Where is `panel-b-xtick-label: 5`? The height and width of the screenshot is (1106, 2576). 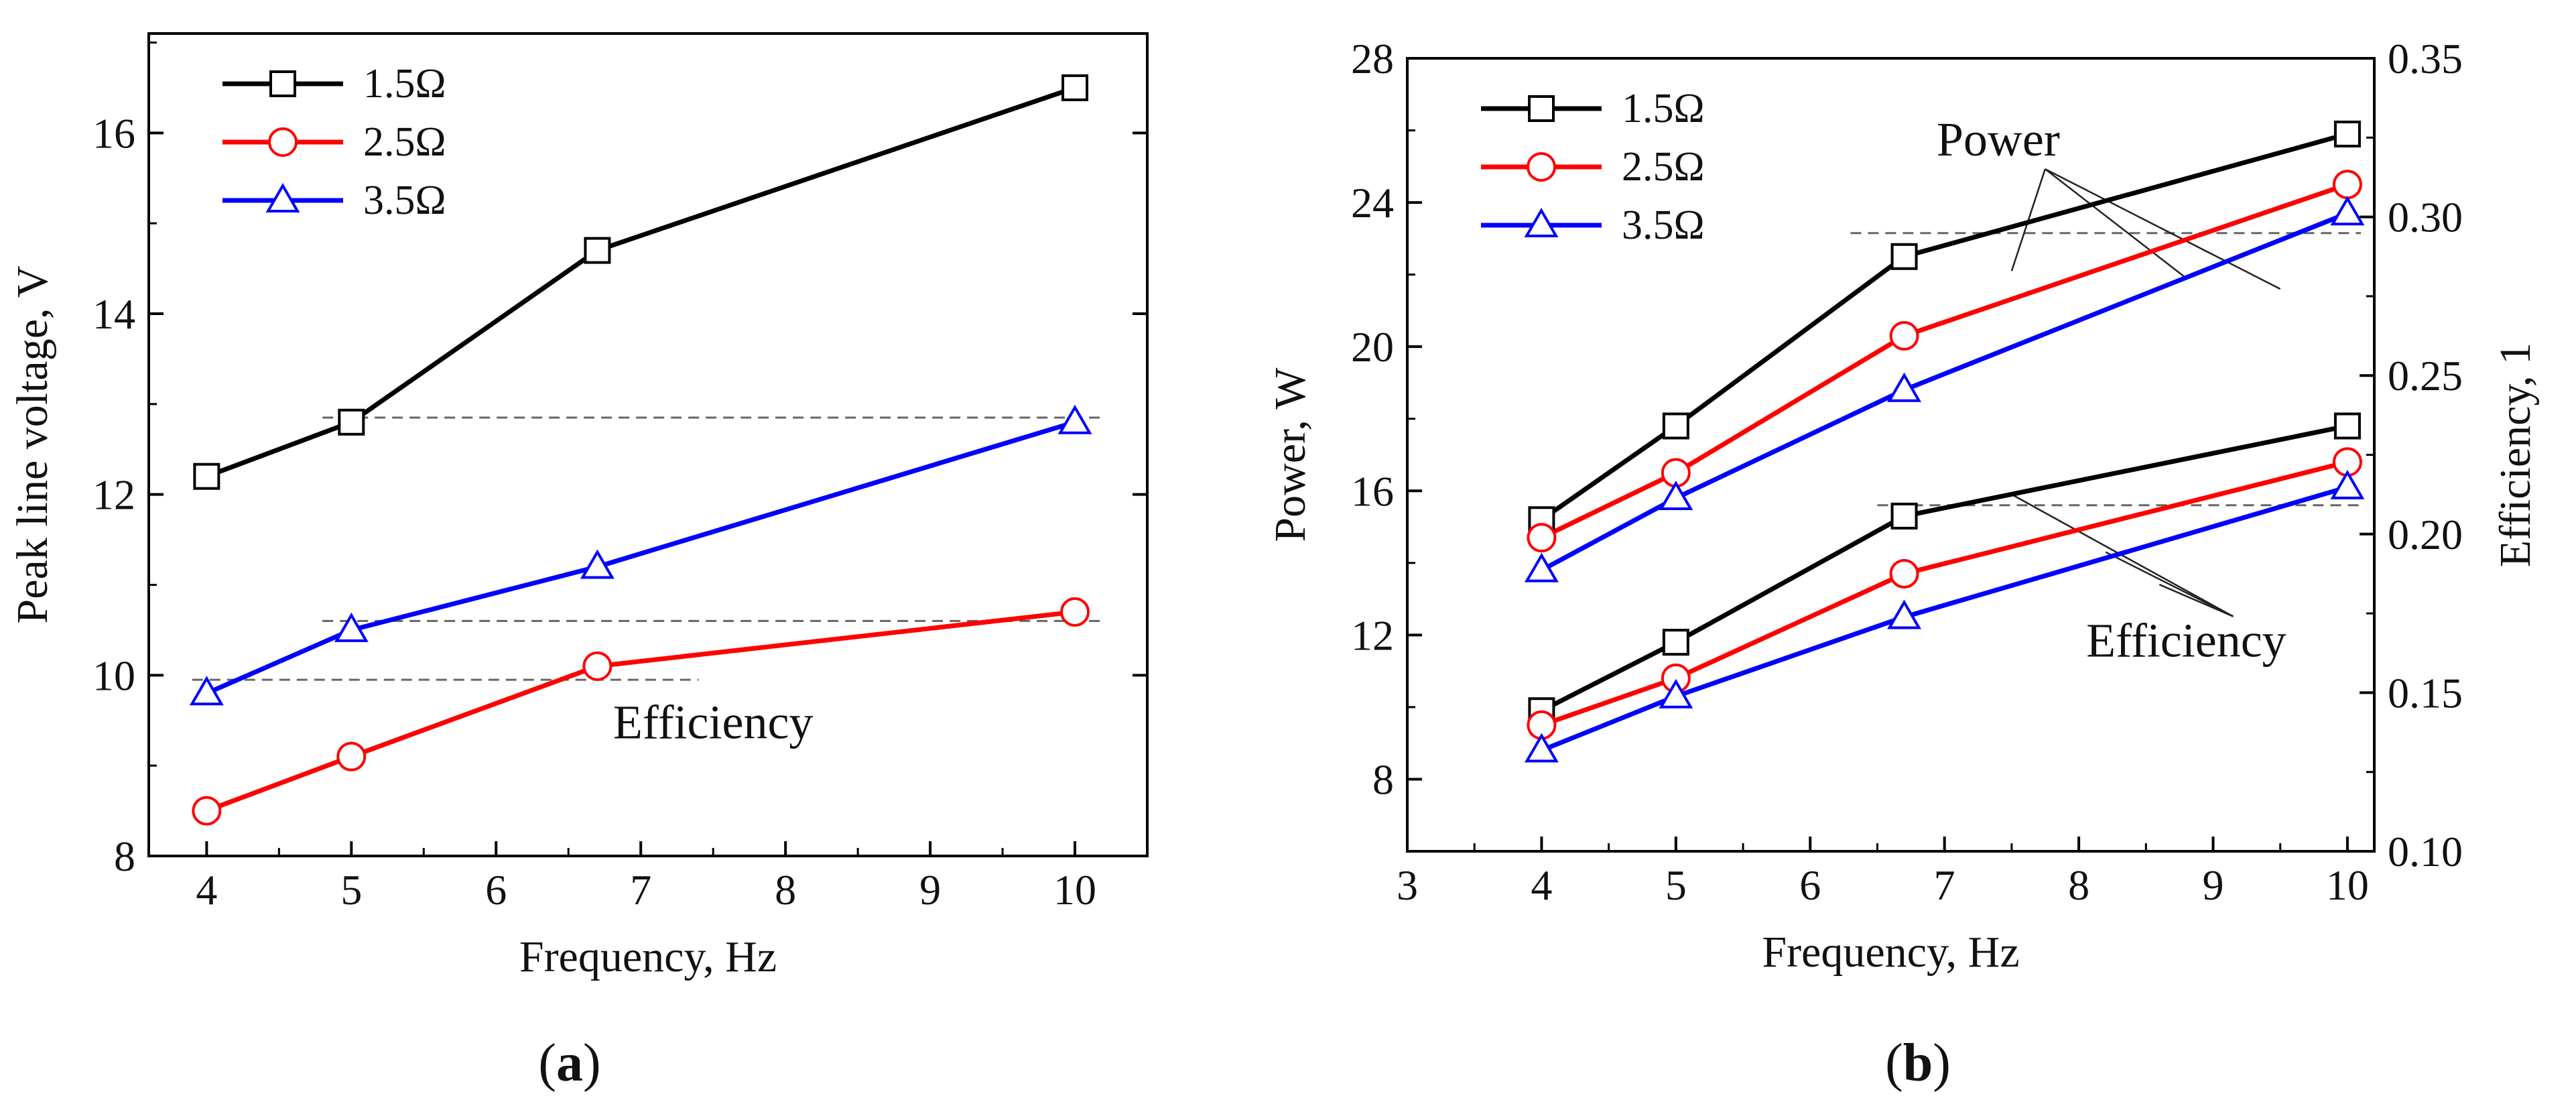
panel-b-xtick-label: 5 is located at coordinates (1676, 885).